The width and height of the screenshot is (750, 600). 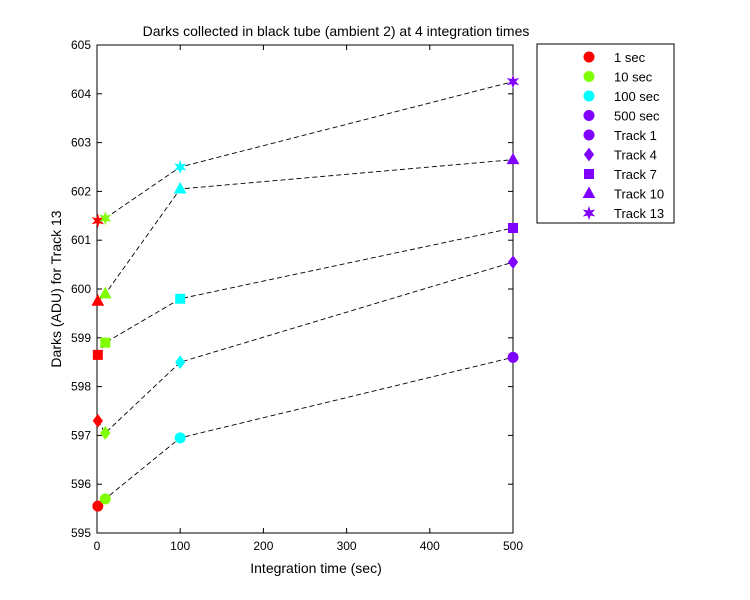 What do you see at coordinates (81, 289) in the screenshot?
I see `y-tick-label: 600` at bounding box center [81, 289].